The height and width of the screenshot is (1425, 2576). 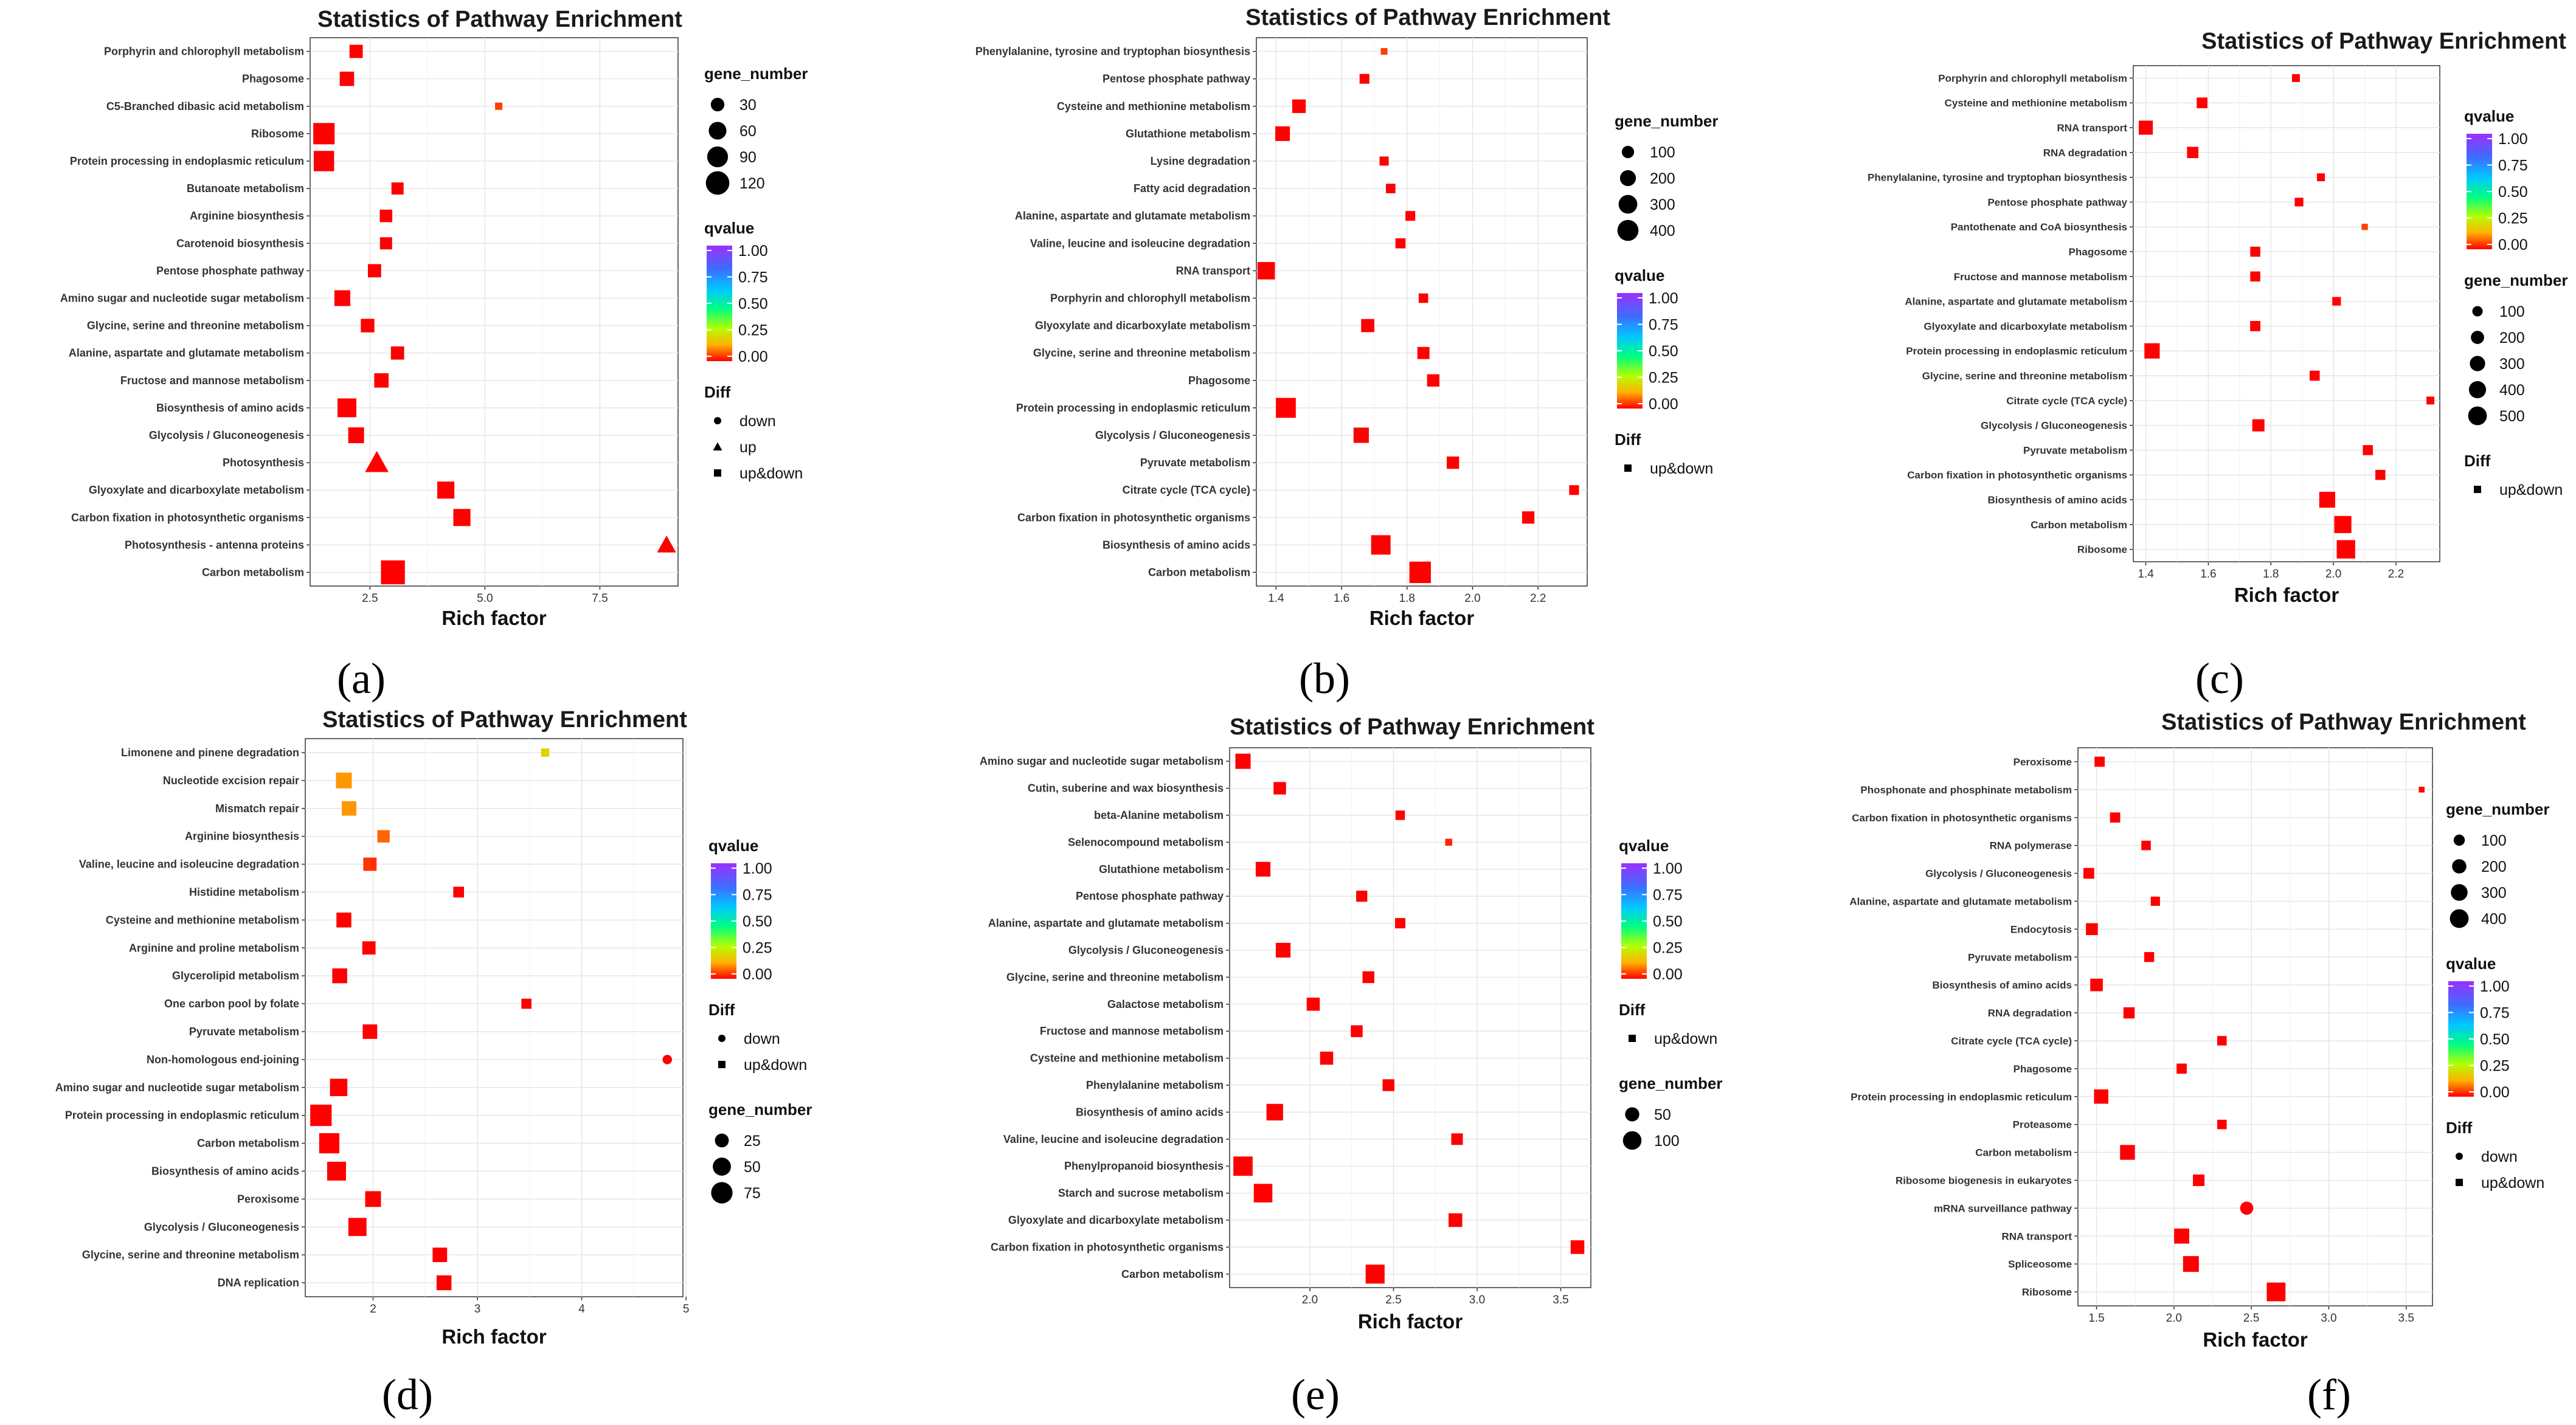 What do you see at coordinates (752, 1193) in the screenshot?
I see `legend-size-label: 75` at bounding box center [752, 1193].